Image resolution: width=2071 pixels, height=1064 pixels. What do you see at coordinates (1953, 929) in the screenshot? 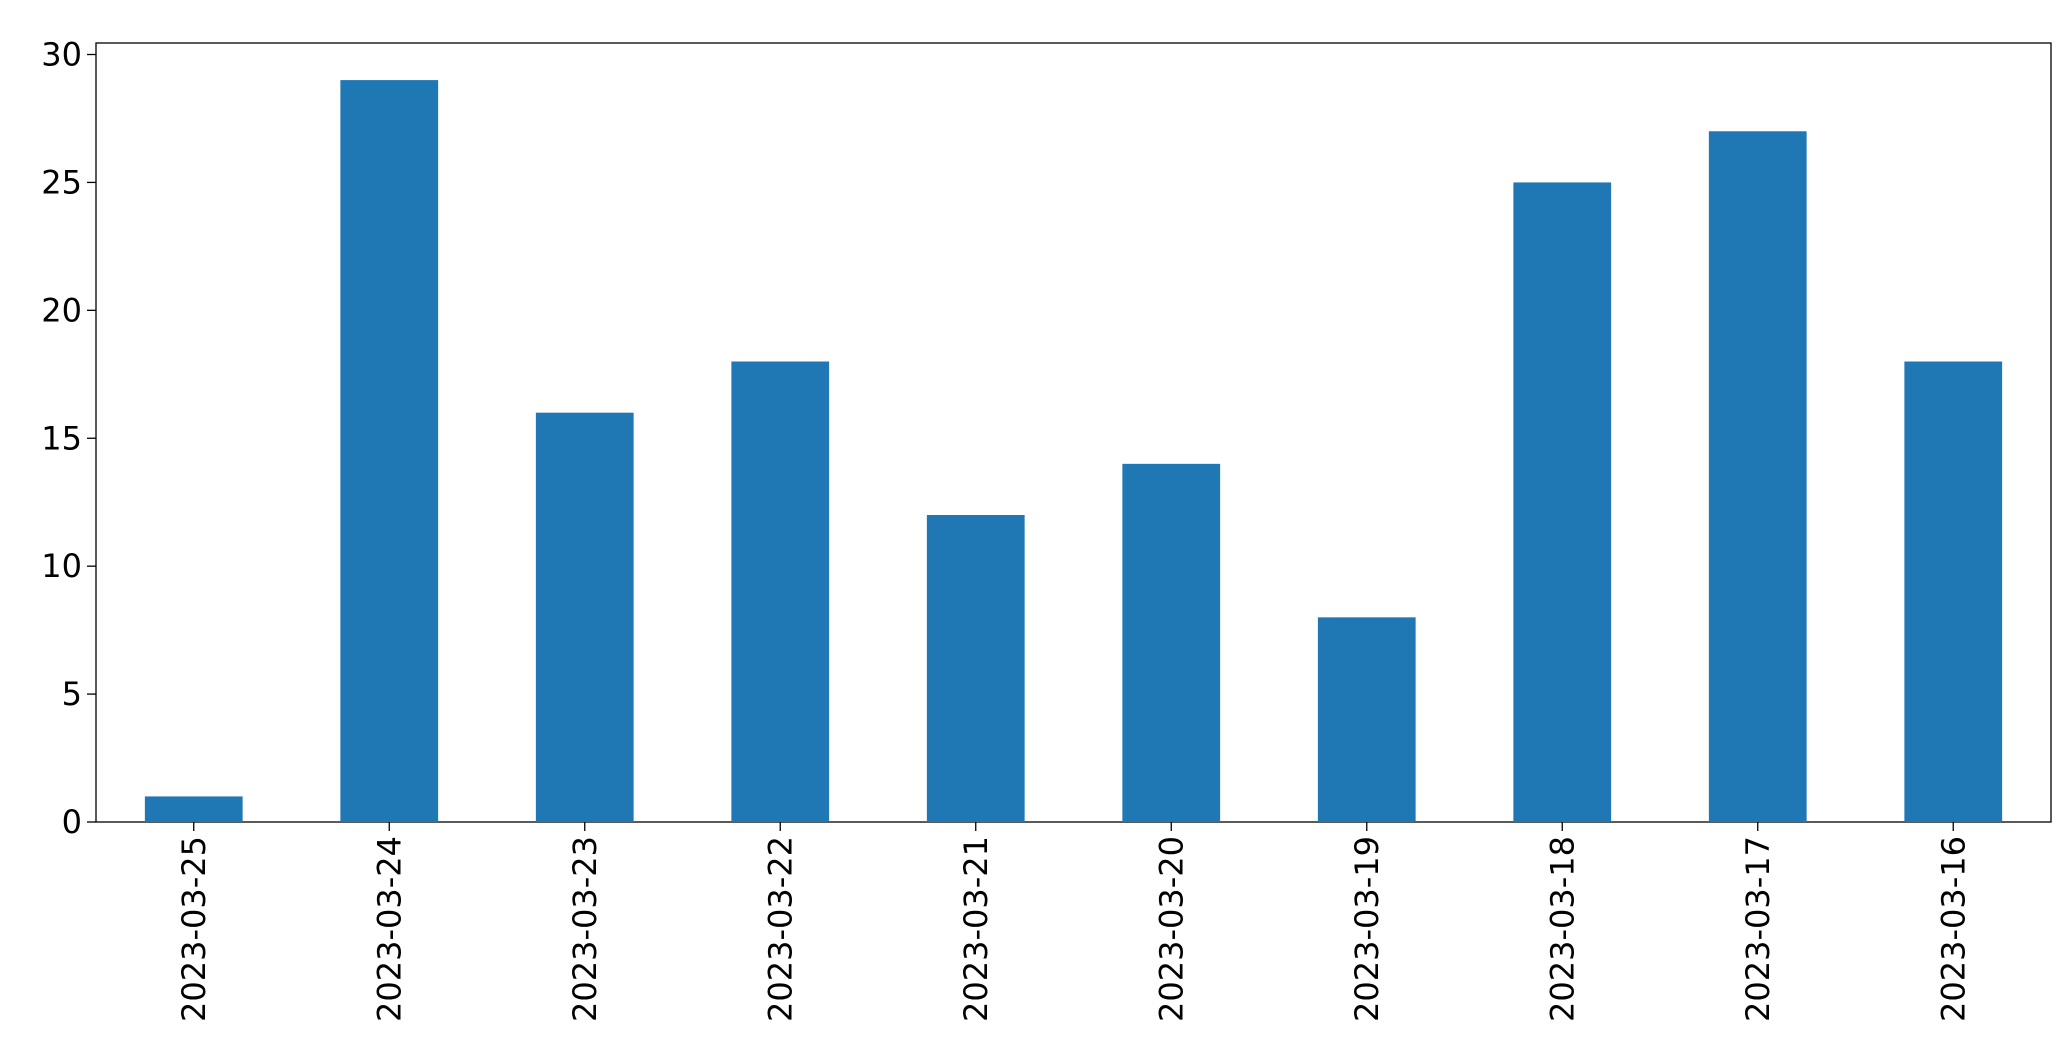
I see `x-tick-label: 2023-03-16` at bounding box center [1953, 929].